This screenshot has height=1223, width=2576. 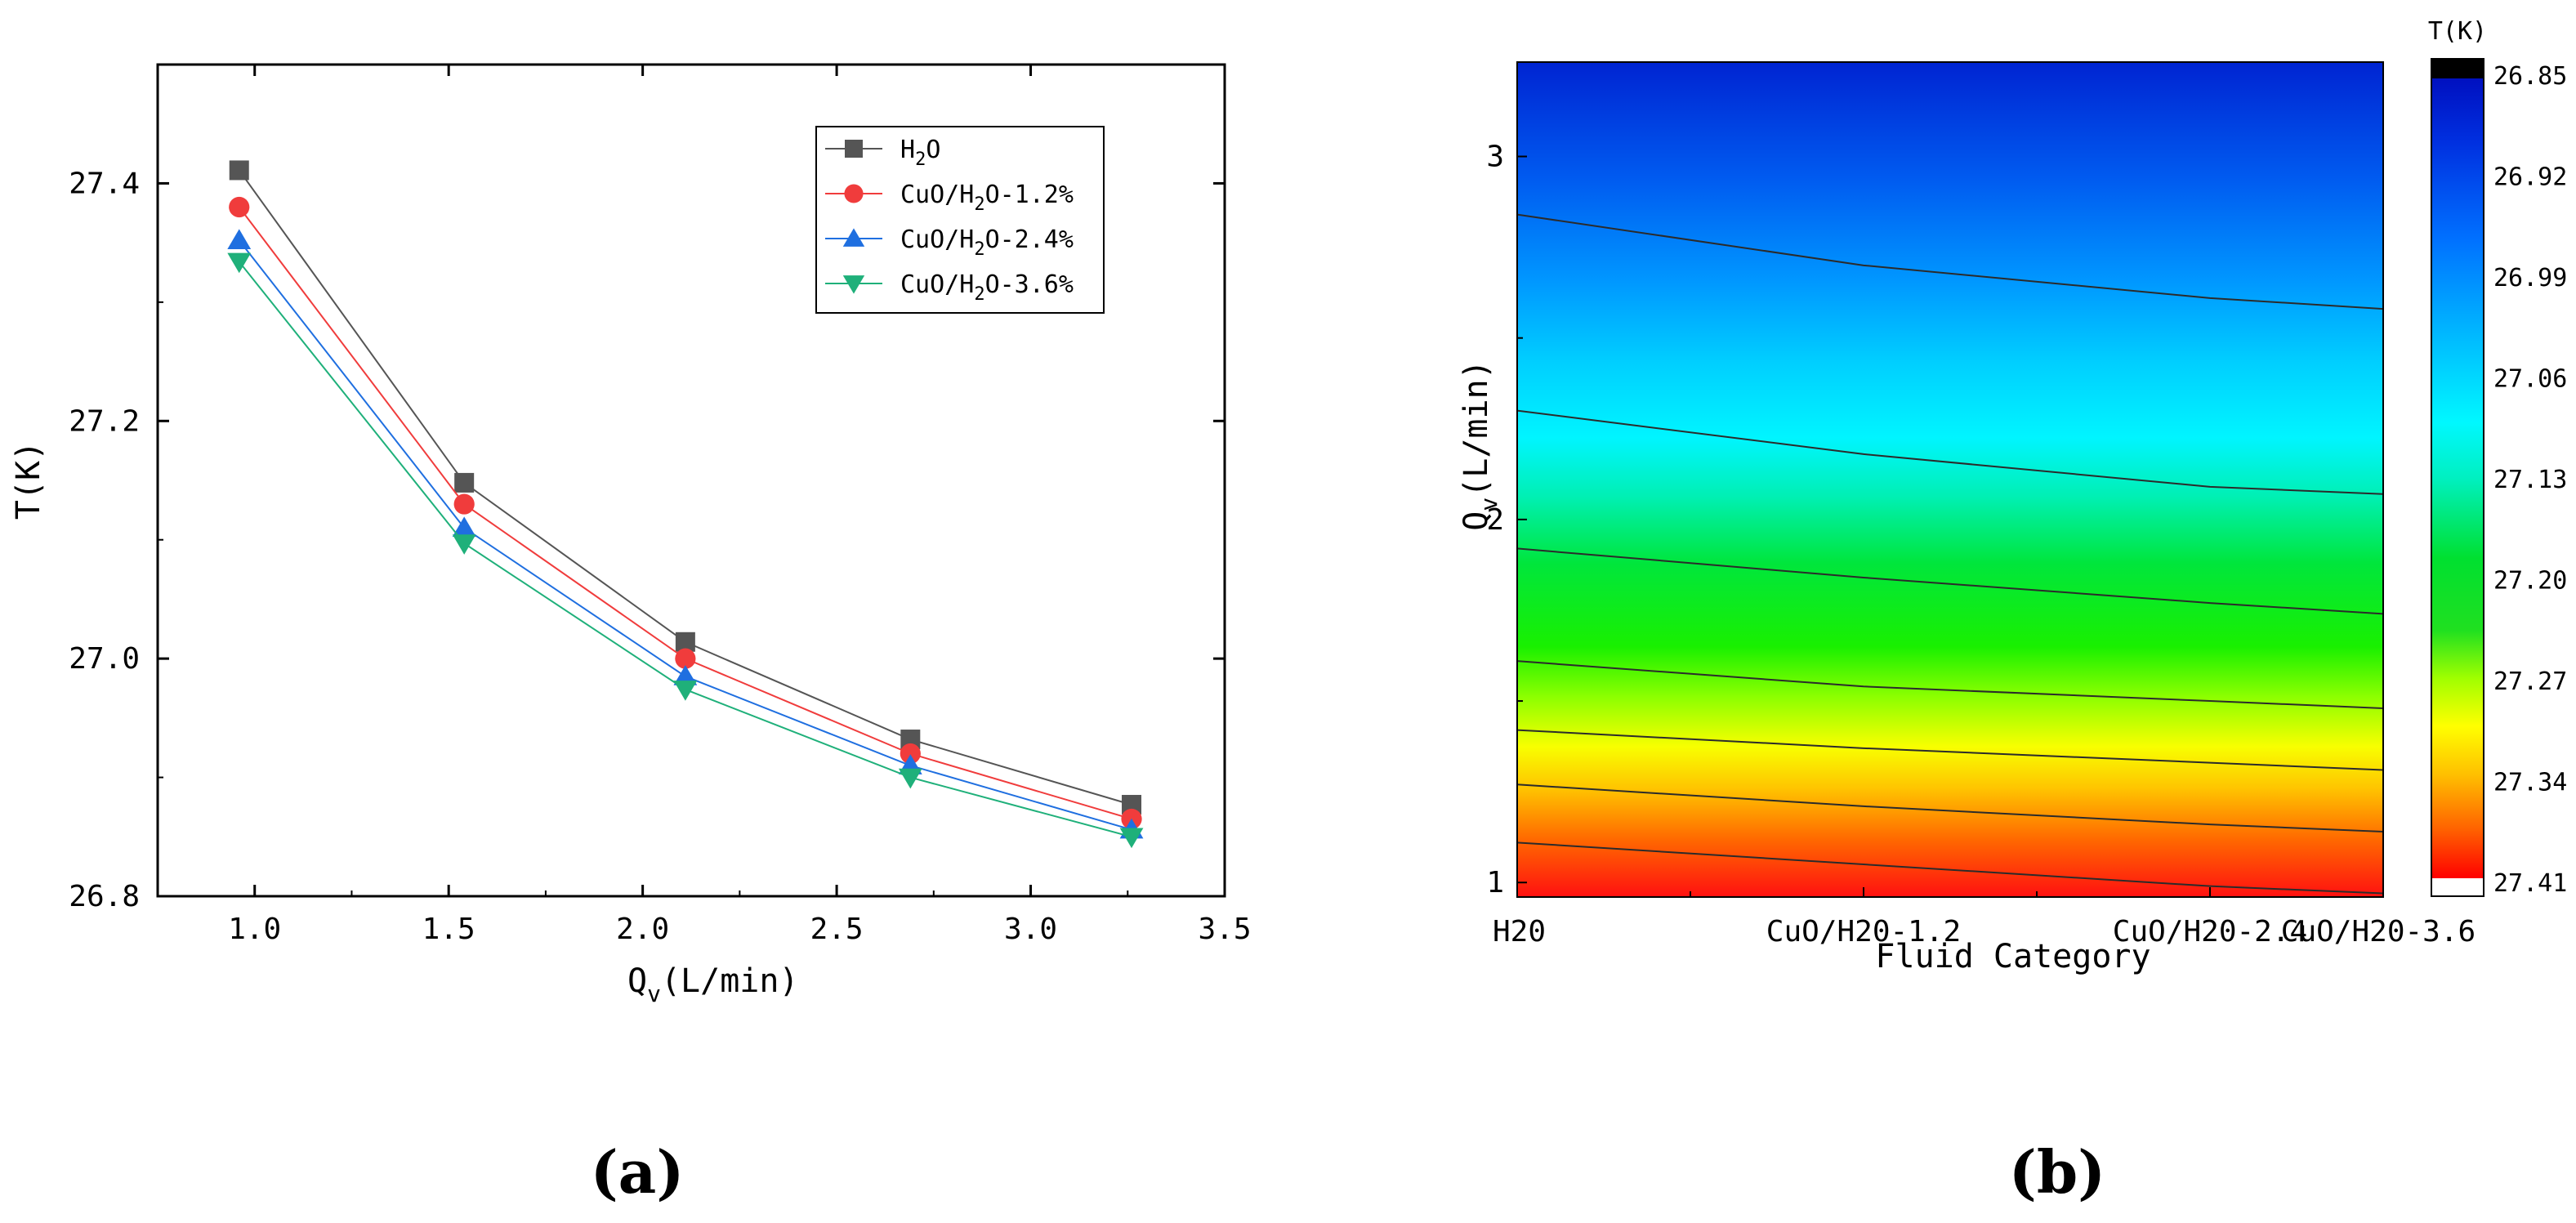 I want to click on panel-a-label: (a), so click(x=638, y=1172).